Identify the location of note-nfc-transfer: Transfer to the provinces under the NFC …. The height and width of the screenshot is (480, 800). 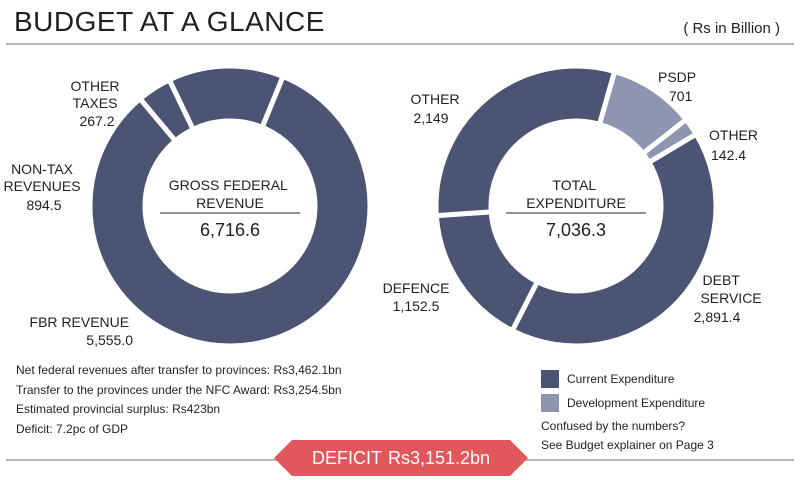
(179, 389).